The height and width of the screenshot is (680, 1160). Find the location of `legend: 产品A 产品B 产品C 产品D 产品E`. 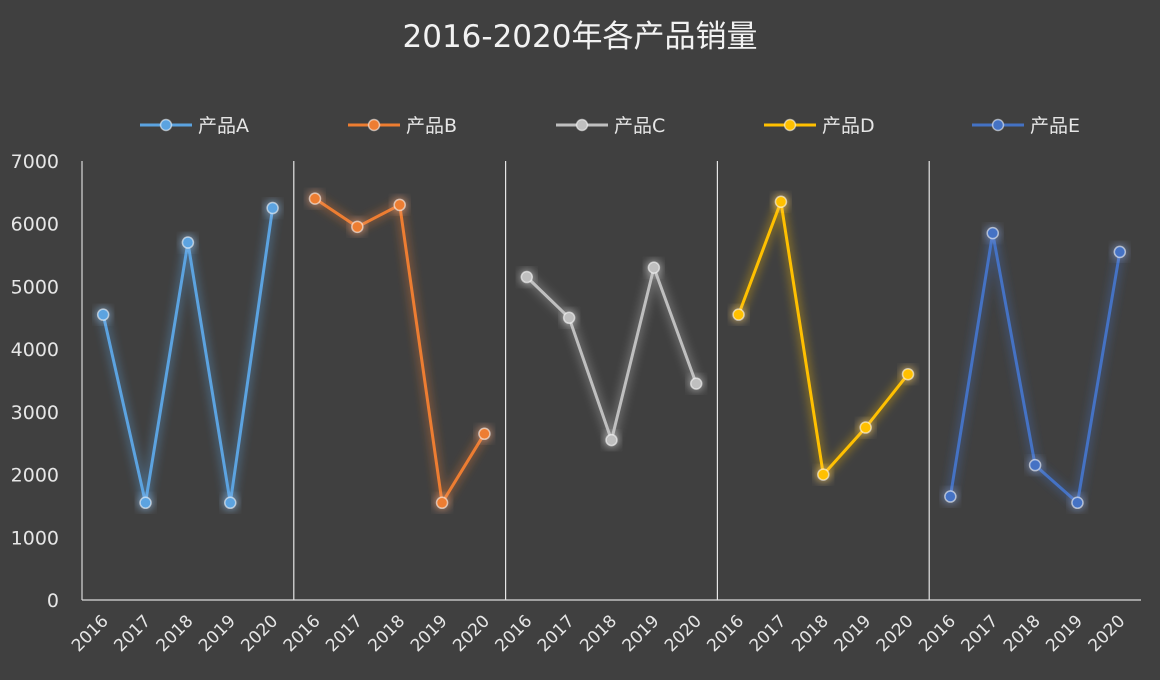

legend: 产品A 产品B 产品C 产品D 产品E is located at coordinates (610, 126).